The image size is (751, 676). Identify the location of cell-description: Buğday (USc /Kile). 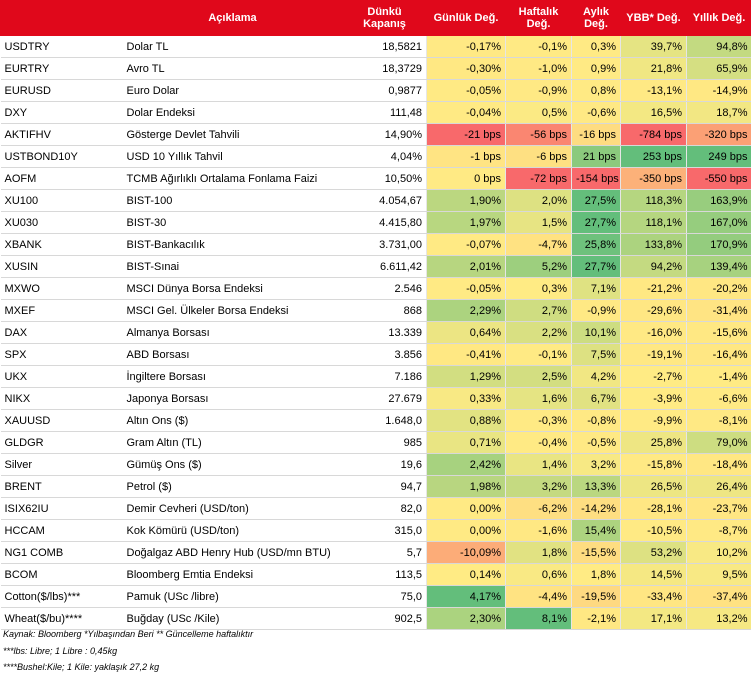
(232, 618).